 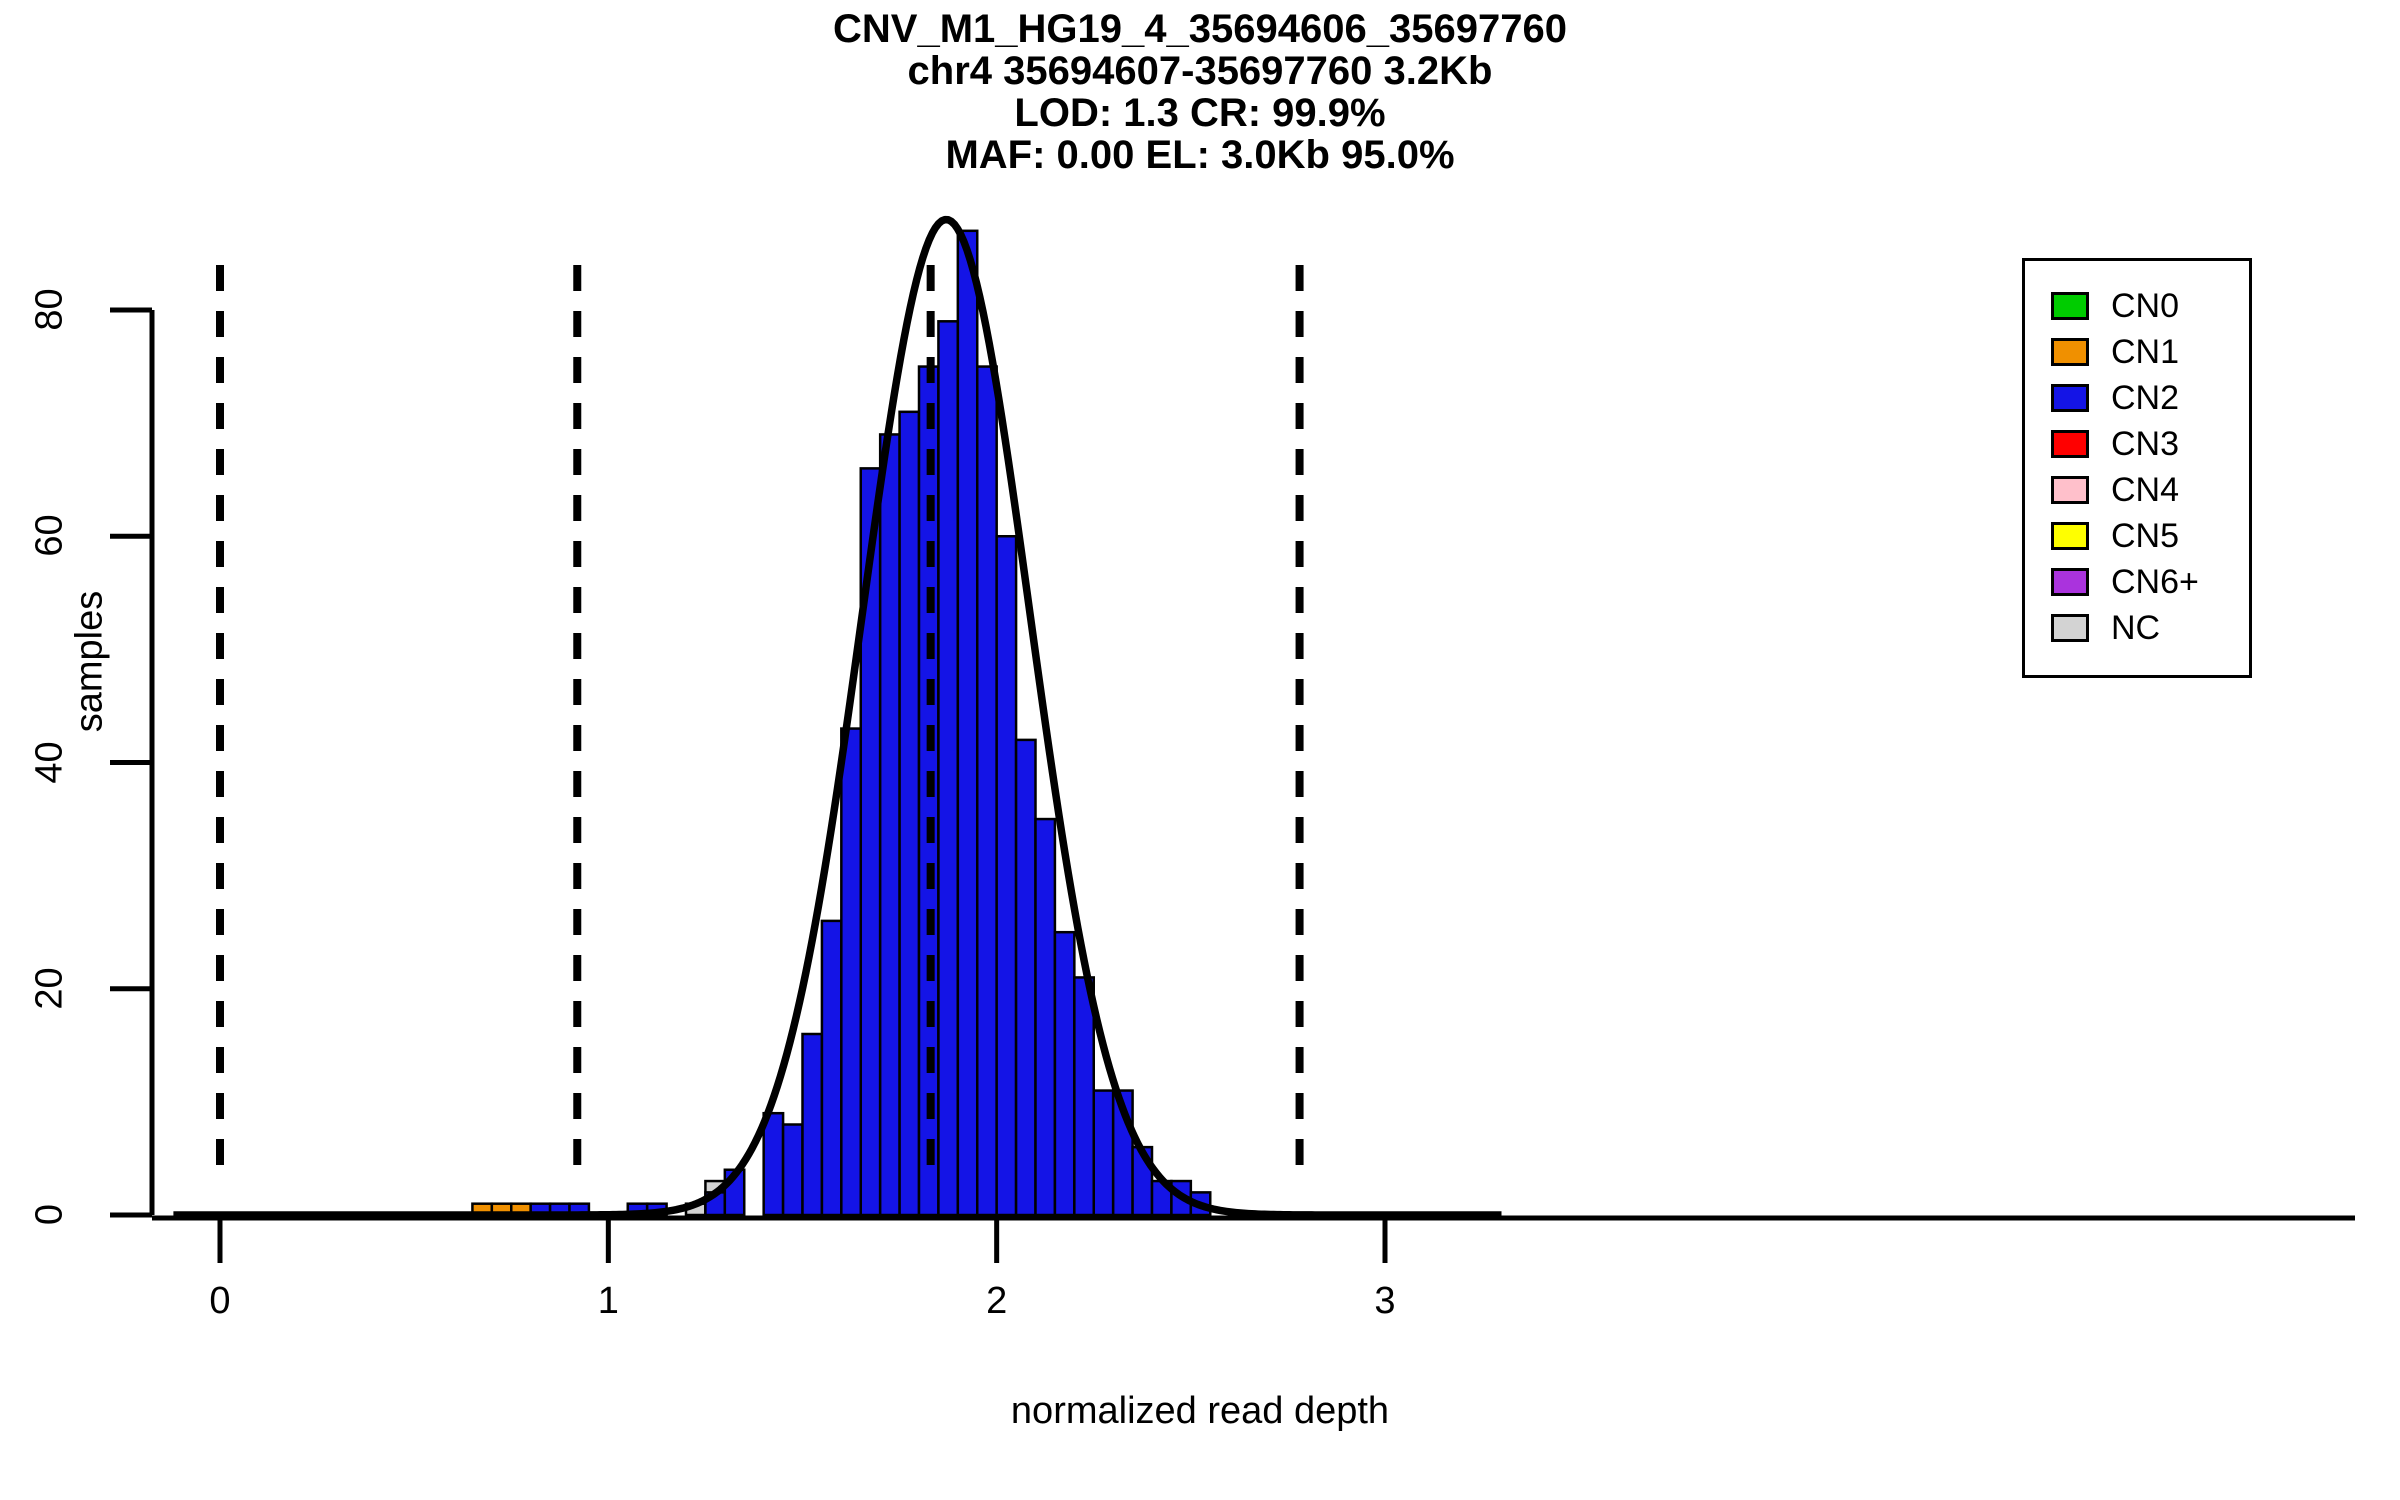 I want to click on title-line-4: MAF: 0.00 EL: 3.0Kb 95.0%, so click(x=1200, y=155).